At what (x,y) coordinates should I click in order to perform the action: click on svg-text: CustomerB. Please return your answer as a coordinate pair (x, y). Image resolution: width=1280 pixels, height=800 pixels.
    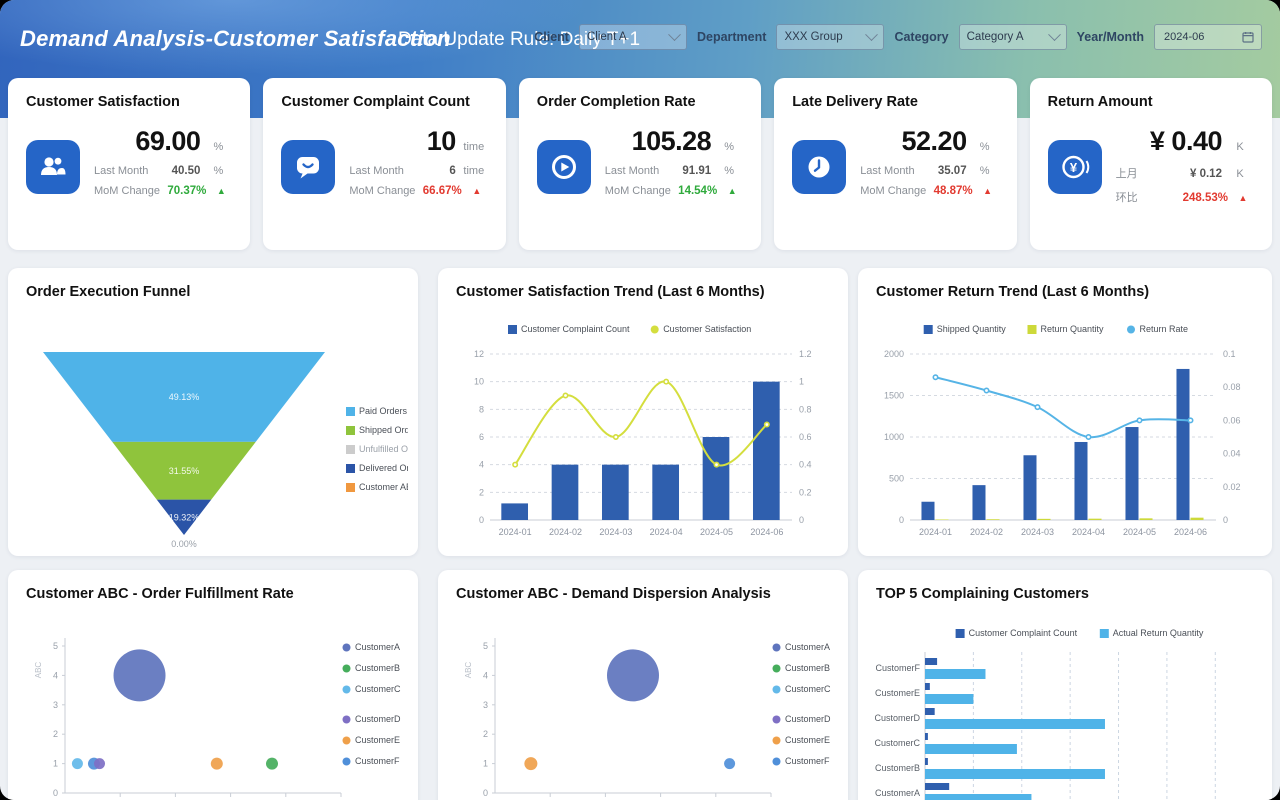
    Looking at the image, I should click on (897, 768).